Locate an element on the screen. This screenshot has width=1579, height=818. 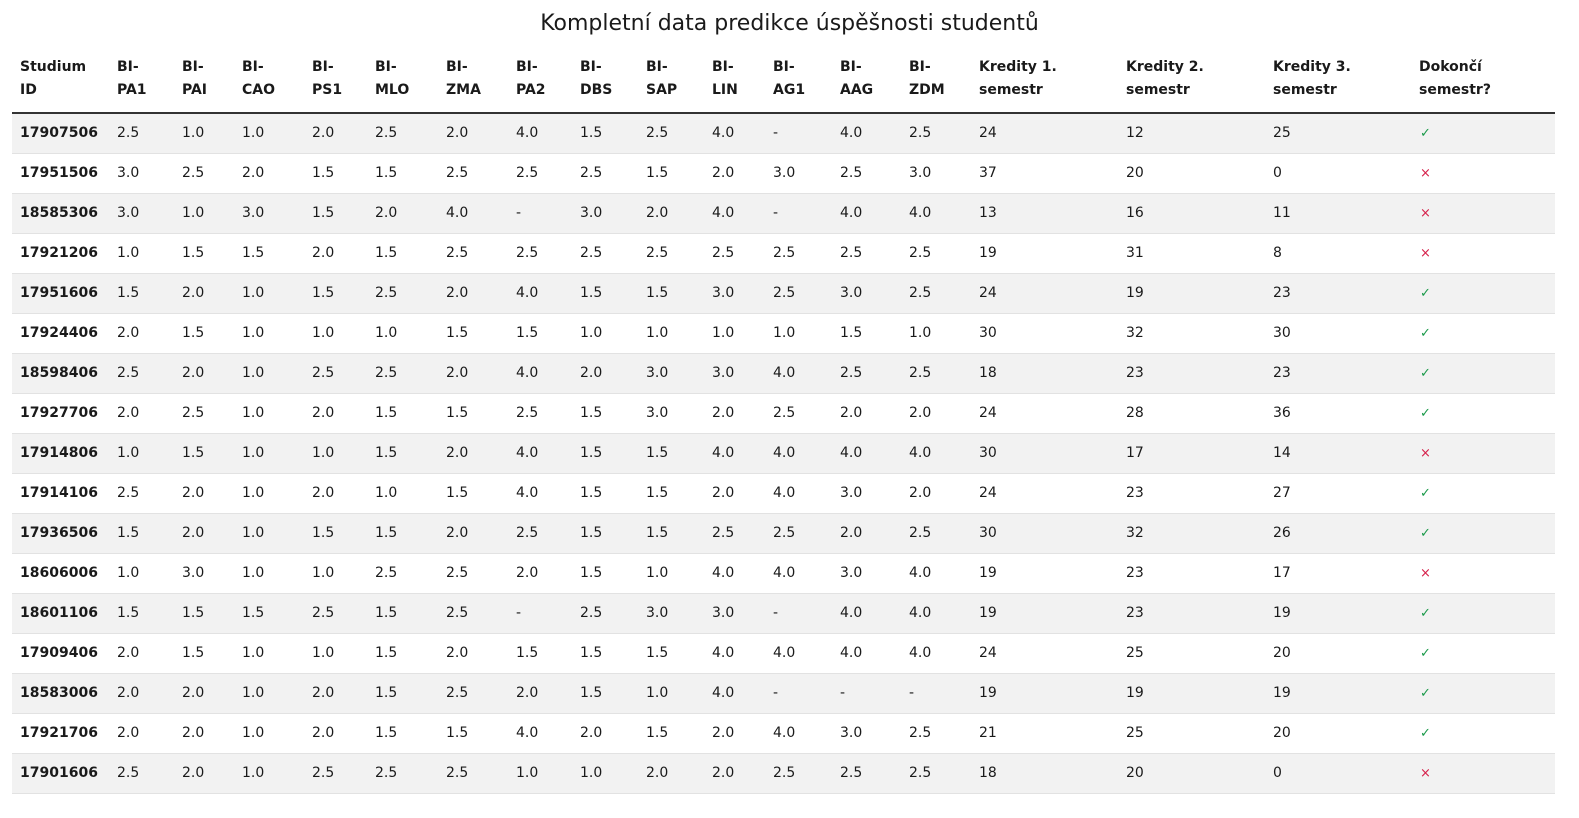
column-header: Dokončí semestr? is located at coordinates (1483, 83).